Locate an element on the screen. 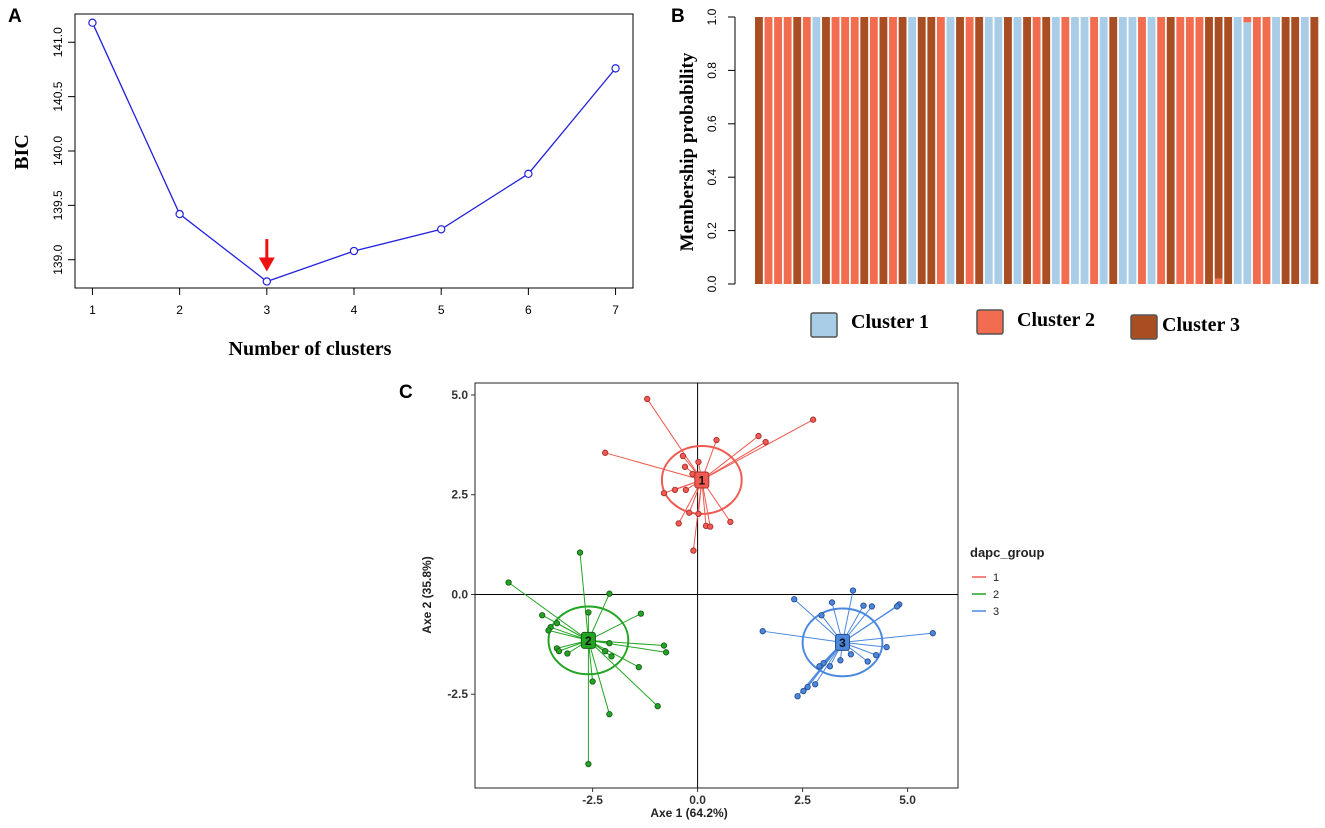 Image resolution: width=1325 pixels, height=828 pixels. dapc-x-tick-label: -2.5 is located at coordinates (592, 800).